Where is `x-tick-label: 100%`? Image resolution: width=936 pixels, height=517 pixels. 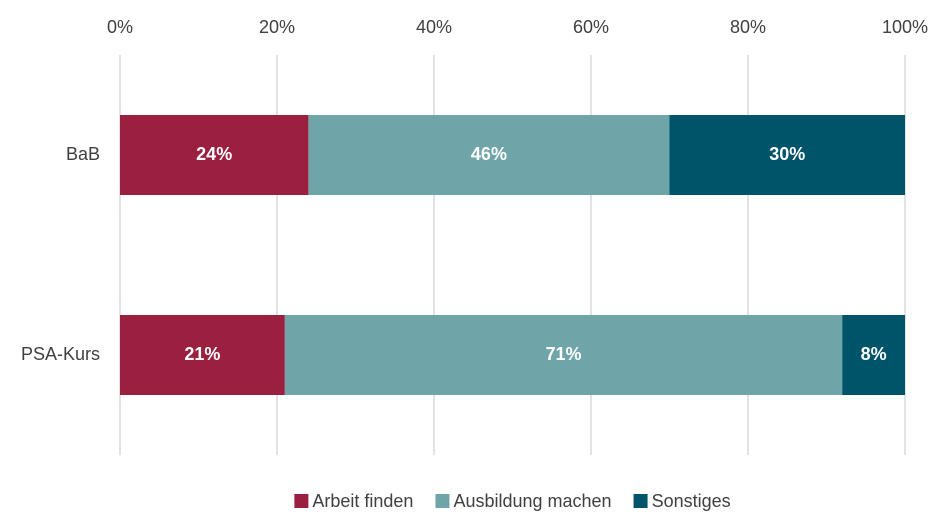
x-tick-label: 100% is located at coordinates (905, 27).